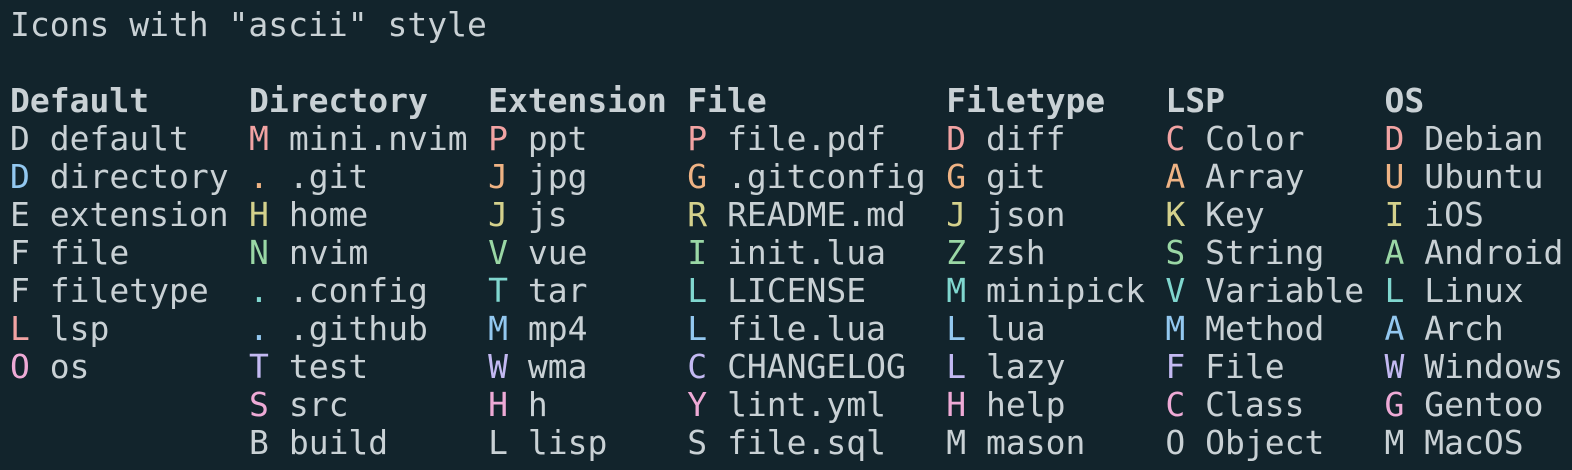 The image size is (1572, 470). I want to click on list-item: V Variable, so click(1264, 291).